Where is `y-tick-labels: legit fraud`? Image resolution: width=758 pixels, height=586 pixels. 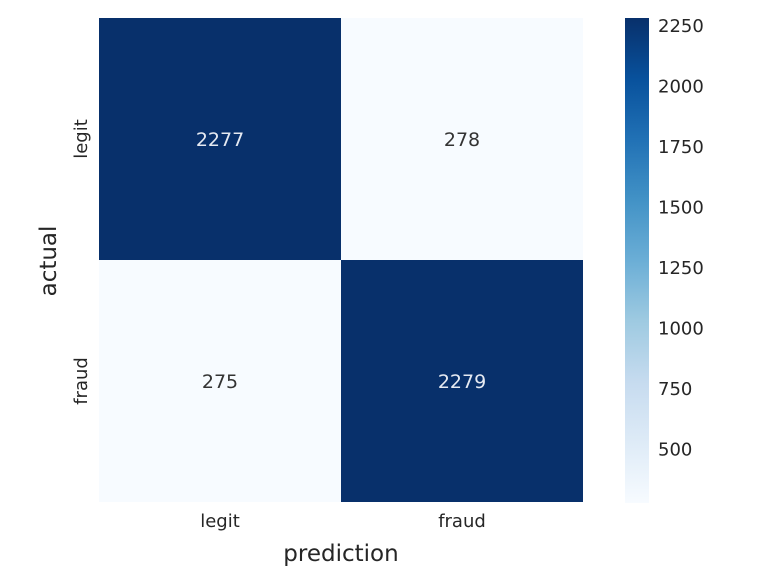 y-tick-labels: legit fraud is located at coordinates (81, 262).